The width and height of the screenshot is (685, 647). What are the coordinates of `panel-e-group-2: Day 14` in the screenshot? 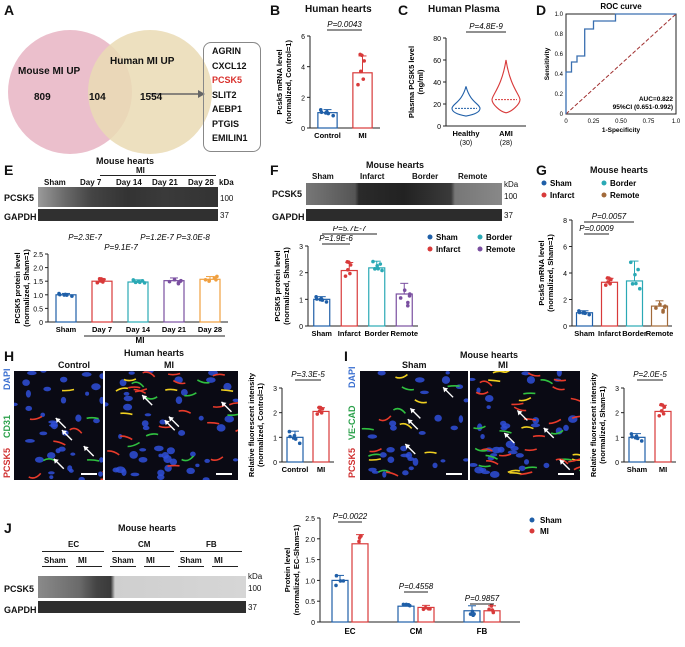 It's located at (129, 182).